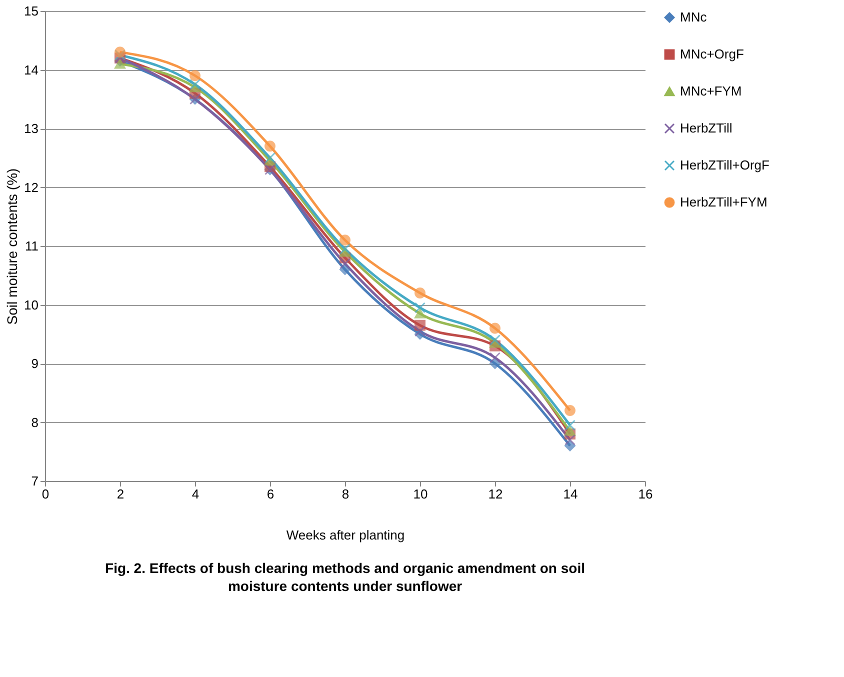 The image size is (844, 677). What do you see at coordinates (570, 494) in the screenshot?
I see `x-tick-label: 14` at bounding box center [570, 494].